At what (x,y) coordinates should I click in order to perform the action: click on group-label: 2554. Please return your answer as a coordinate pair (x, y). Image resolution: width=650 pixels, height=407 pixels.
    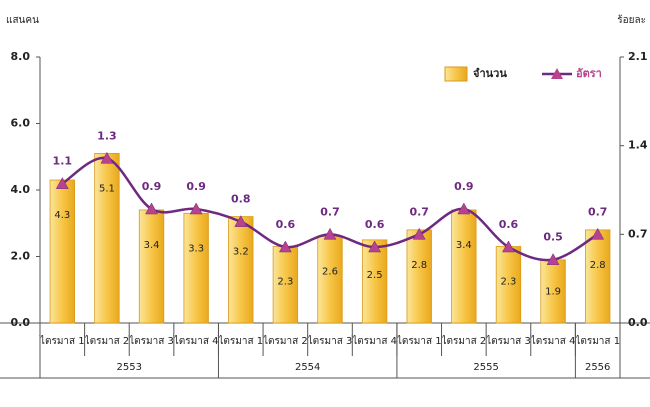
    Looking at the image, I should click on (307, 367).